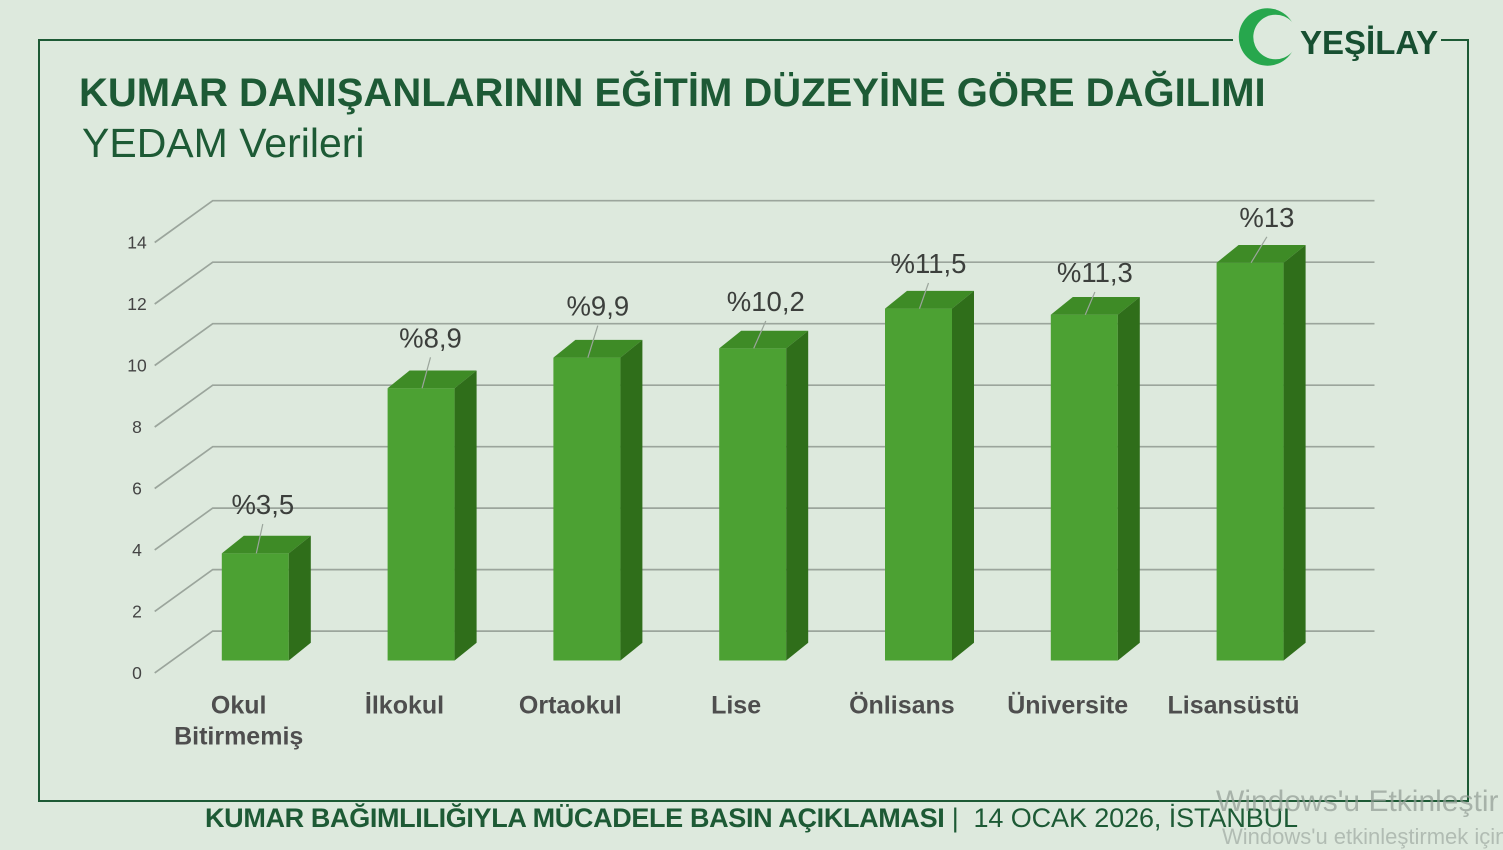 Image resolution: width=1503 pixels, height=850 pixels. What do you see at coordinates (1234, 706) in the screenshot?
I see `svg-text: Lisansüstü` at bounding box center [1234, 706].